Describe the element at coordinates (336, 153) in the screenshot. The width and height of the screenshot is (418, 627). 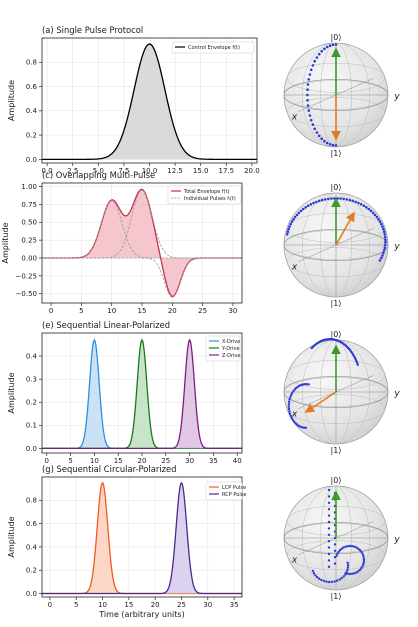
I see `ket-one-label: |1⟩` at that location.